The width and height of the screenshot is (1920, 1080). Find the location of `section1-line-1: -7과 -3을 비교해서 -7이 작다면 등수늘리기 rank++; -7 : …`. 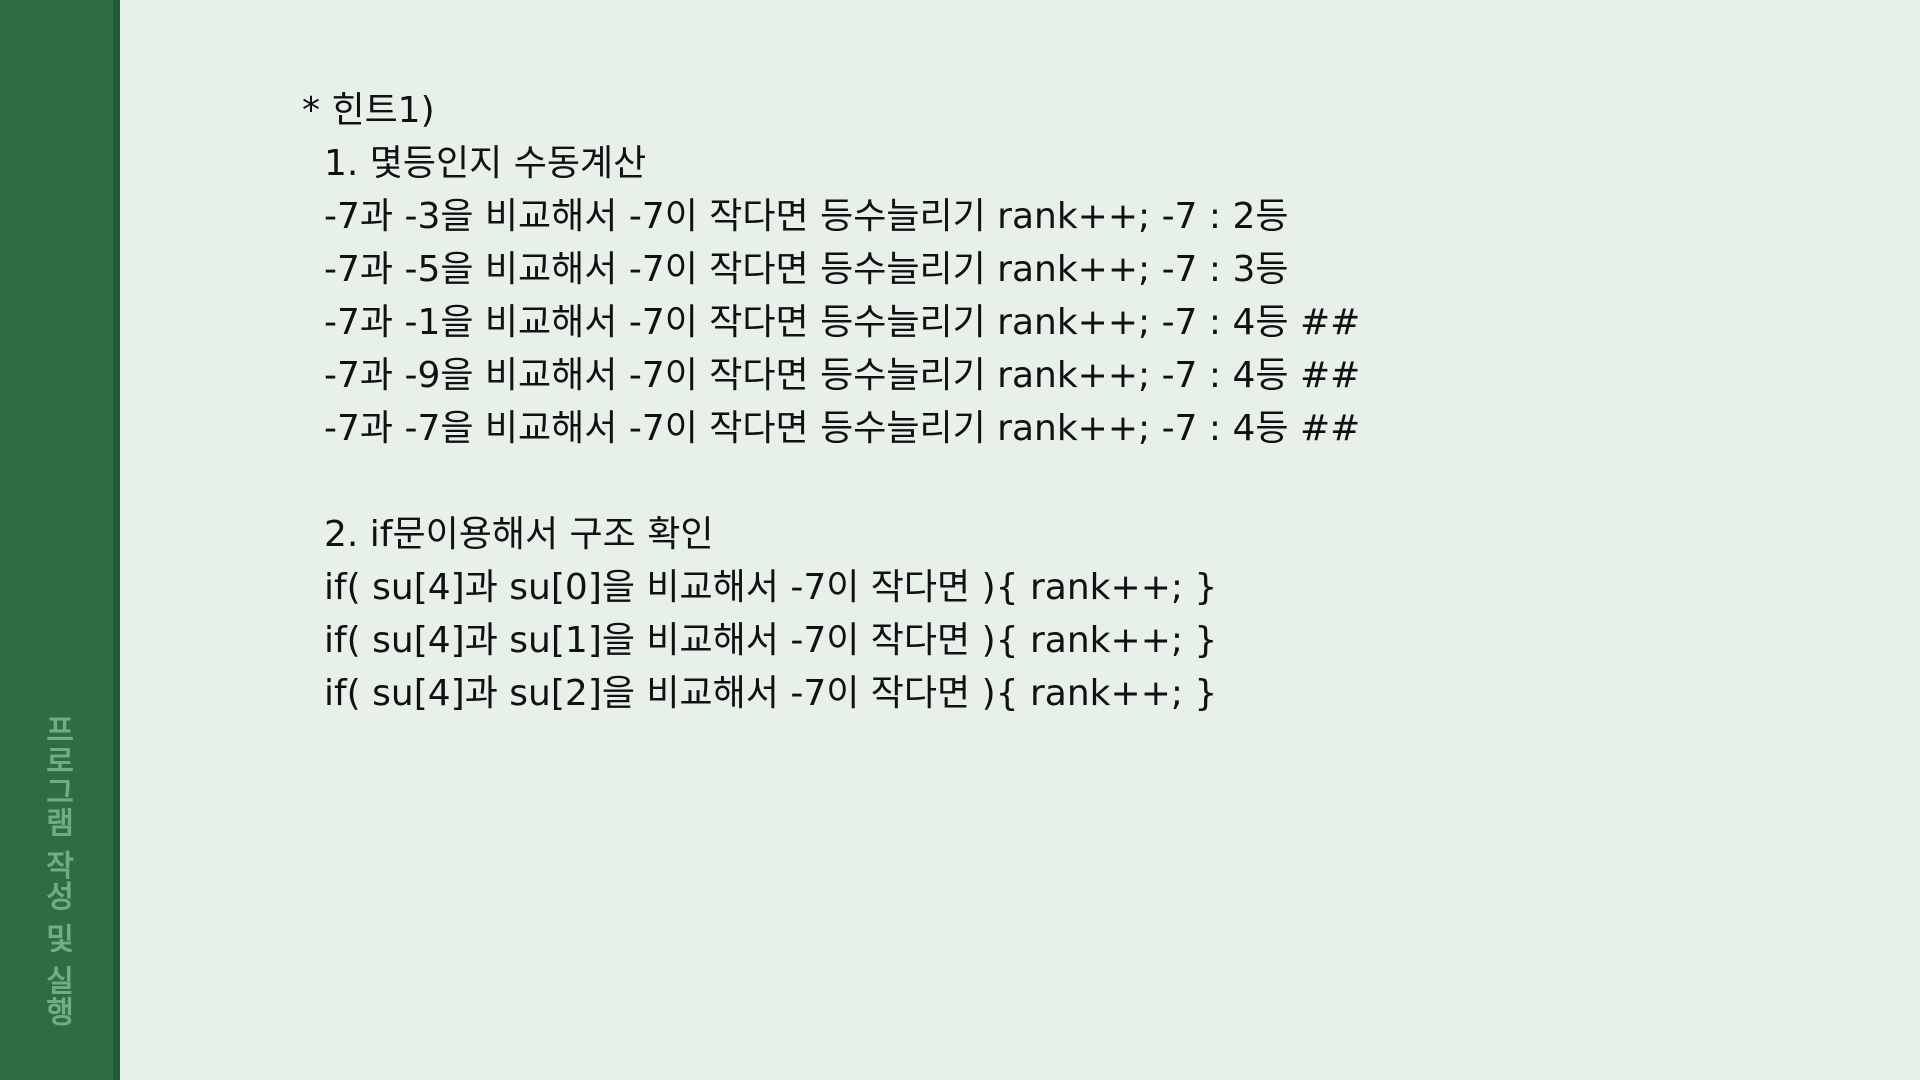

section1-line-1: -7과 -3을 비교해서 -7이 작다면 등수늘리기 rank++; -7 : … is located at coordinates (806, 216).